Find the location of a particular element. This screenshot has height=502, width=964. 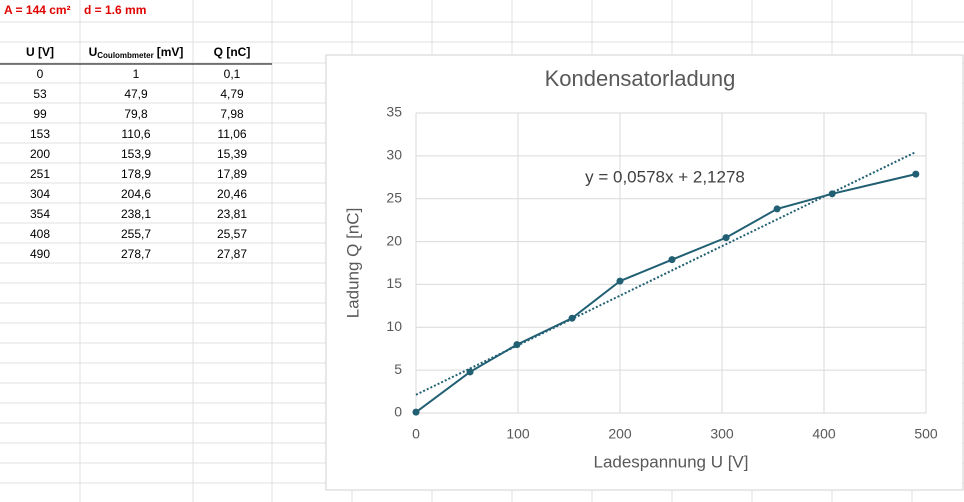

cell-text: 200 is located at coordinates (40, 154).